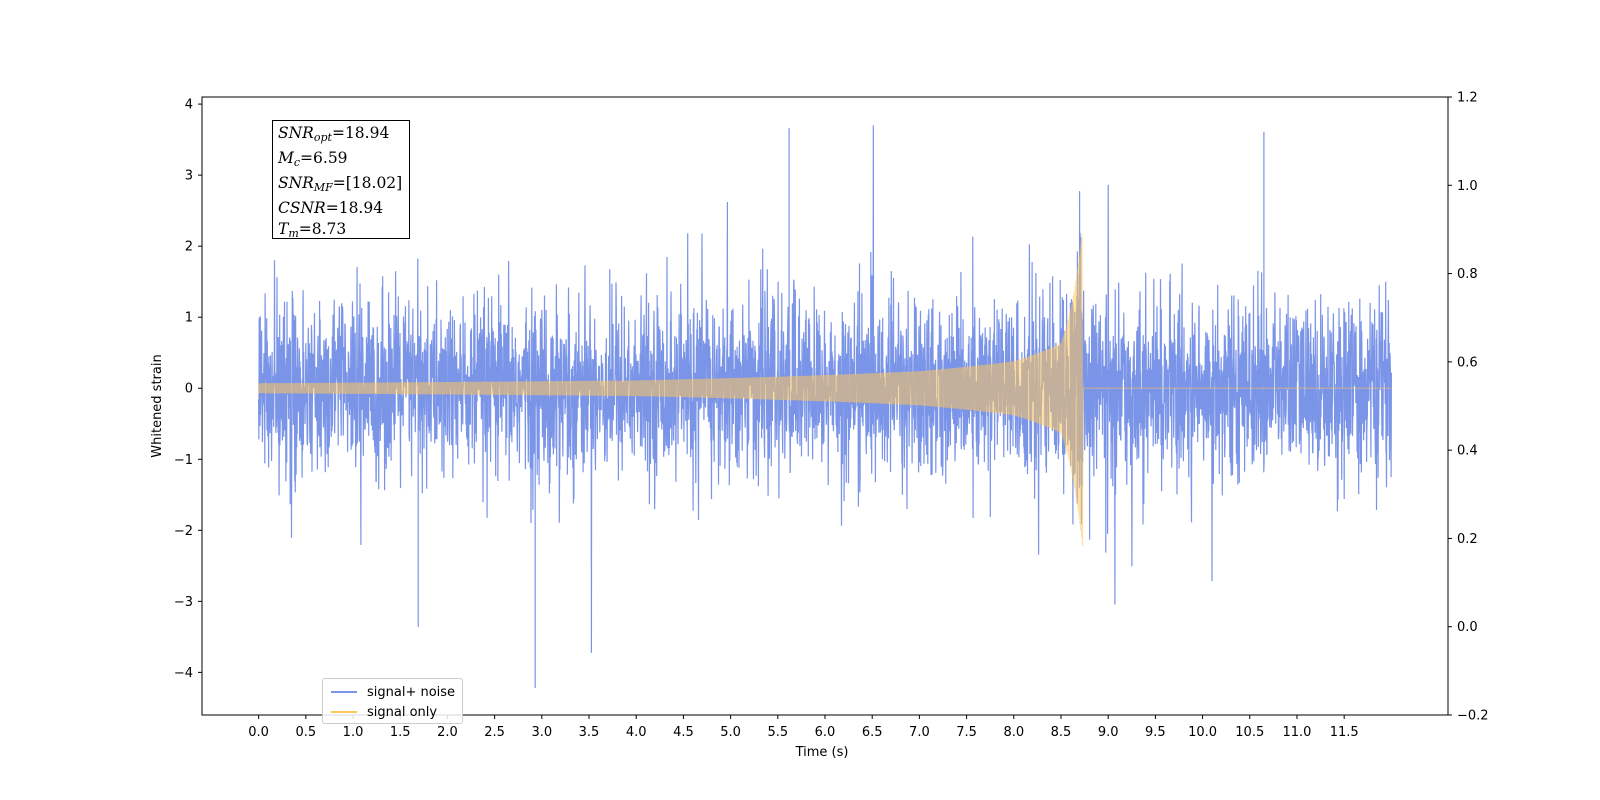 The image size is (1600, 800). Describe the element at coordinates (683, 732) in the screenshot. I see `x-tick-label: 4.5` at that location.